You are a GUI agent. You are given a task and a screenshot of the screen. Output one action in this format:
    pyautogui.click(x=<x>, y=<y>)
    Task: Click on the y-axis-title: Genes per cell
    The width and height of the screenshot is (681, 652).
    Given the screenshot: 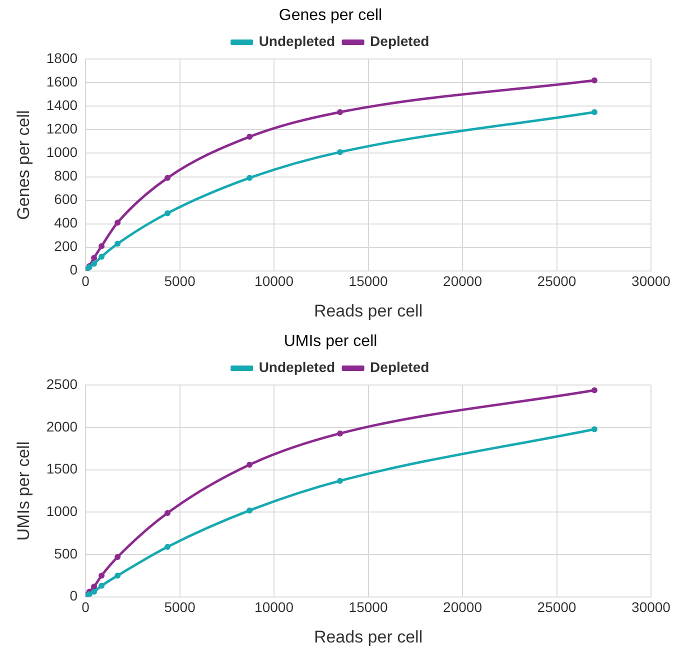 What is the action you would take?
    pyautogui.click(x=23, y=165)
    